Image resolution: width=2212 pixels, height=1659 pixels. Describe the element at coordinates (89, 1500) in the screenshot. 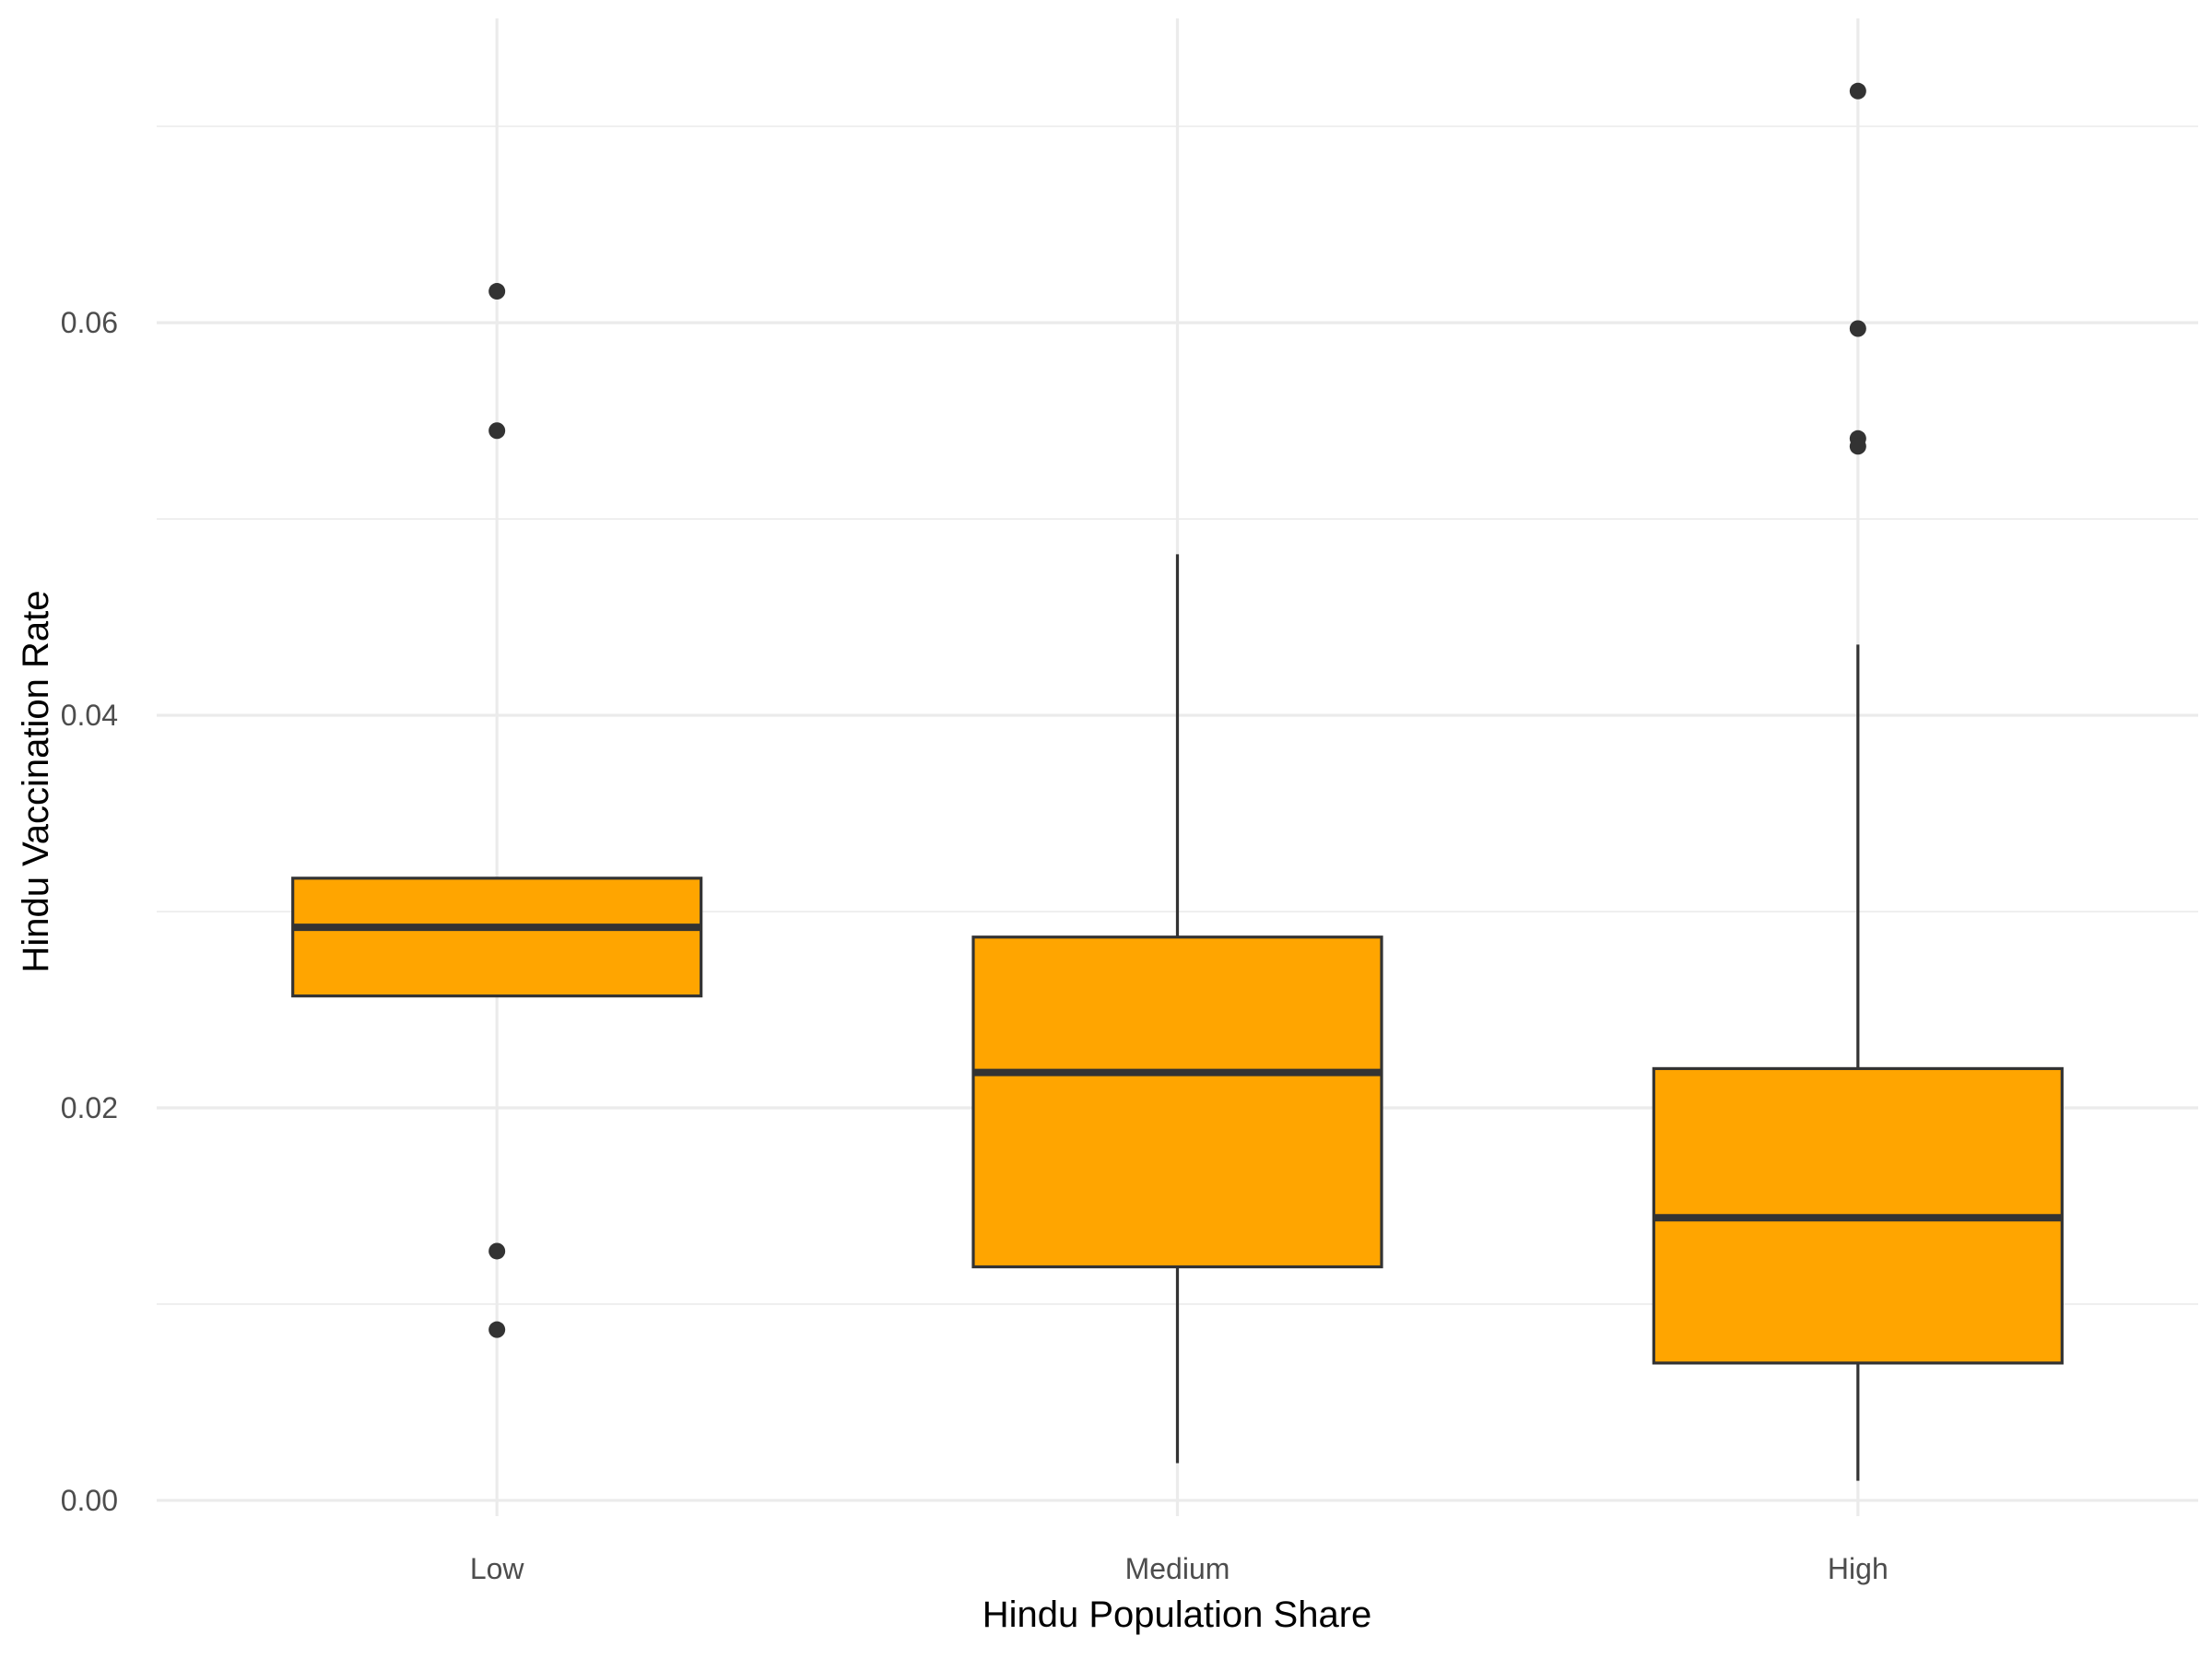

I see `y-tick-label: 0.00` at that location.